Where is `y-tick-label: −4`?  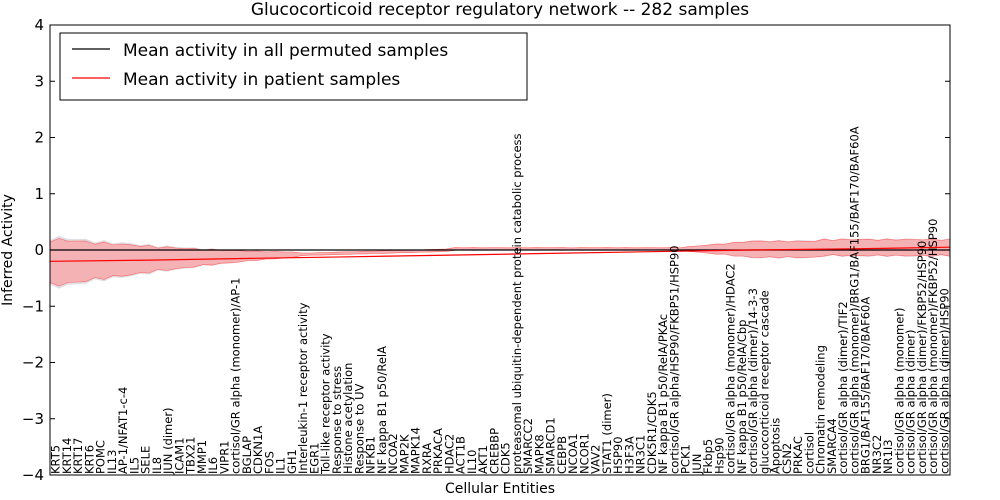 y-tick-label: −4 is located at coordinates (33, 475).